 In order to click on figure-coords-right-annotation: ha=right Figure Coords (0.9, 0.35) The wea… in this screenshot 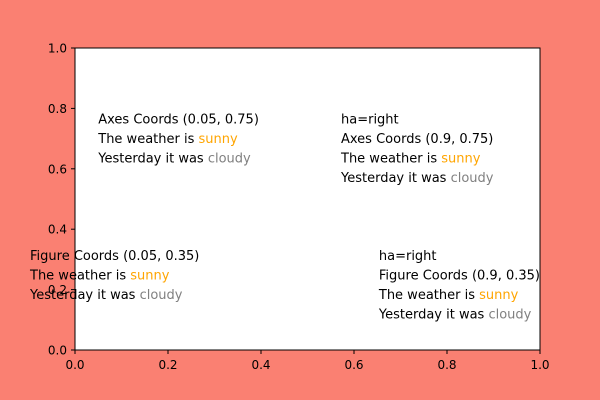, I will do `click(459, 286)`.